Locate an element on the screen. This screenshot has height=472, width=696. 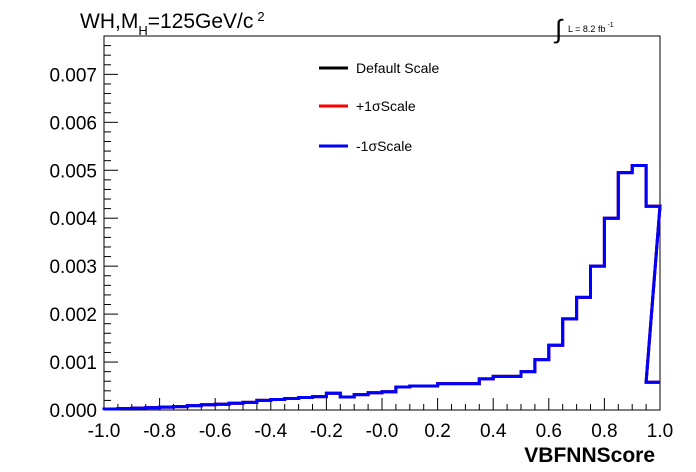
y-tick-label: 0.006 is located at coordinates (73, 123).